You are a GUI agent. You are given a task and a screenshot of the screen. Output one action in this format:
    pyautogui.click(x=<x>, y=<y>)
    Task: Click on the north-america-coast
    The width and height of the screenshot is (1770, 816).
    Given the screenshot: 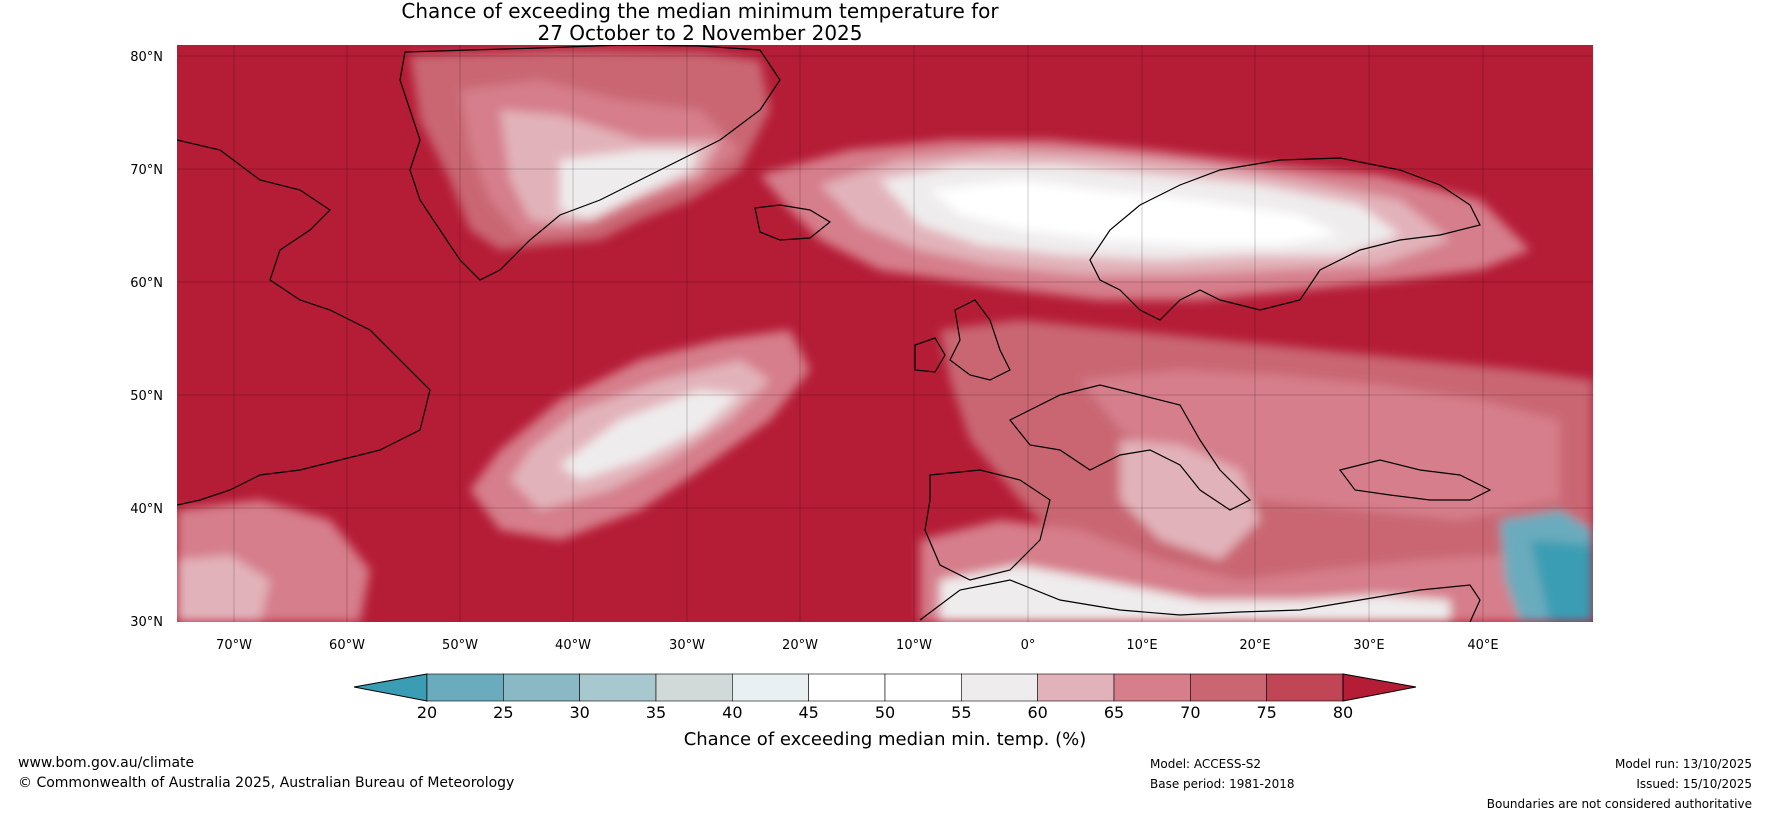 What is the action you would take?
    pyautogui.click(x=304, y=322)
    